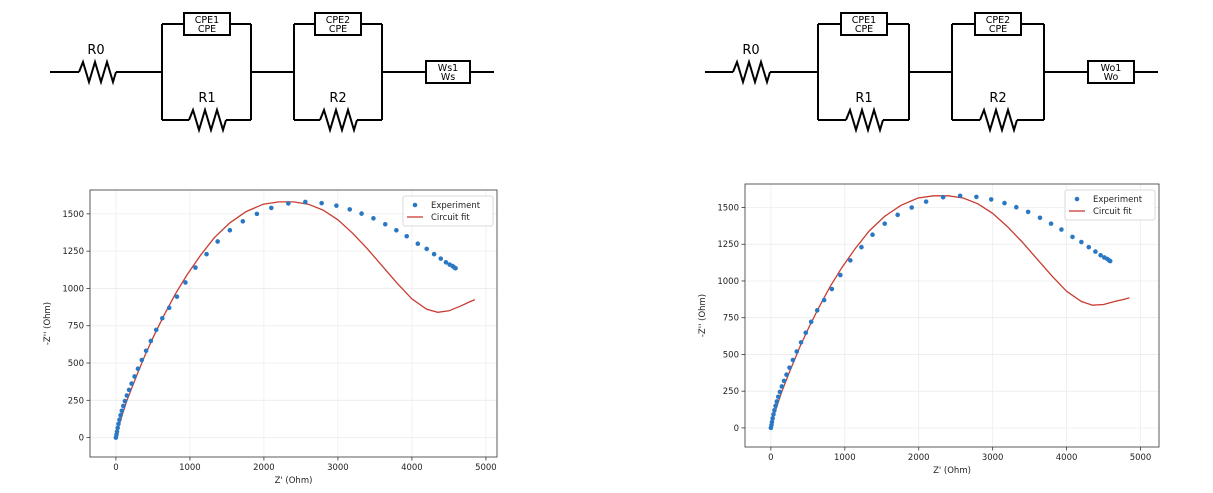 Image resolution: width=1213 pixels, height=493 pixels. Describe the element at coordinates (1112, 212) in the screenshot. I see `legend-fit-label: Circuit fit` at that location.